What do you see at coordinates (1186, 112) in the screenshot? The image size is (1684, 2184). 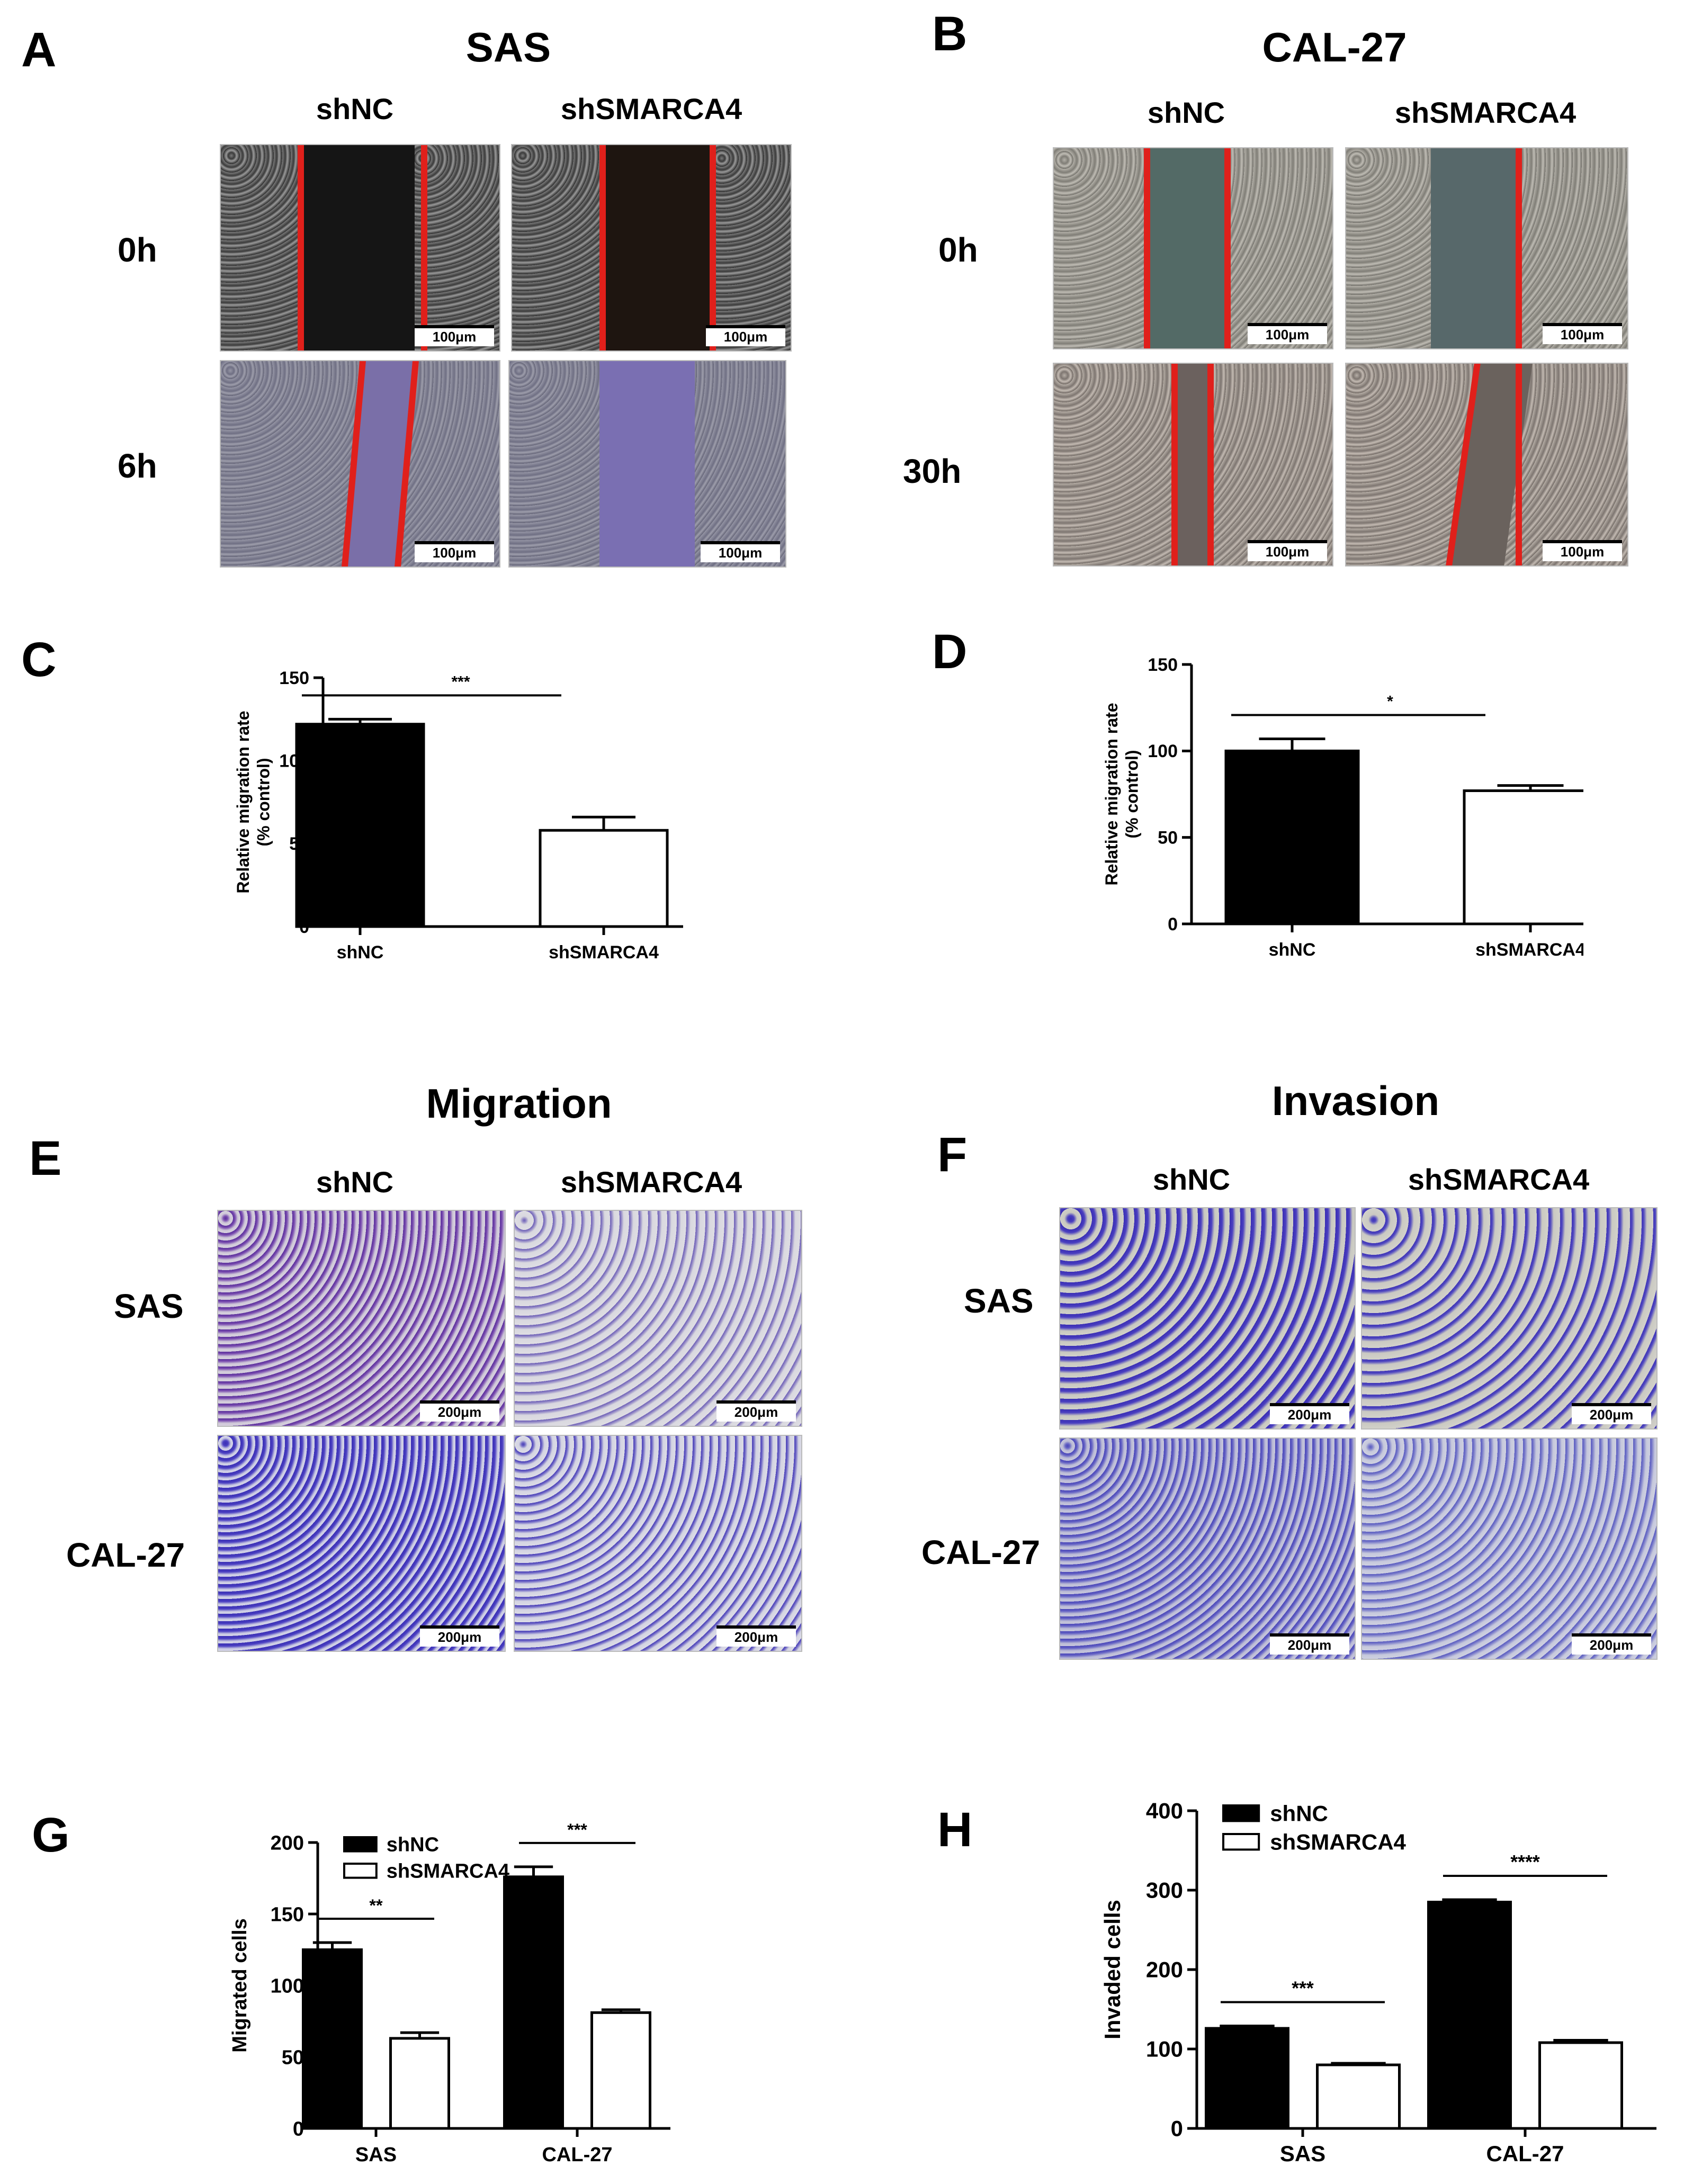 I see `panel-b-col-shnc: shNC` at bounding box center [1186, 112].